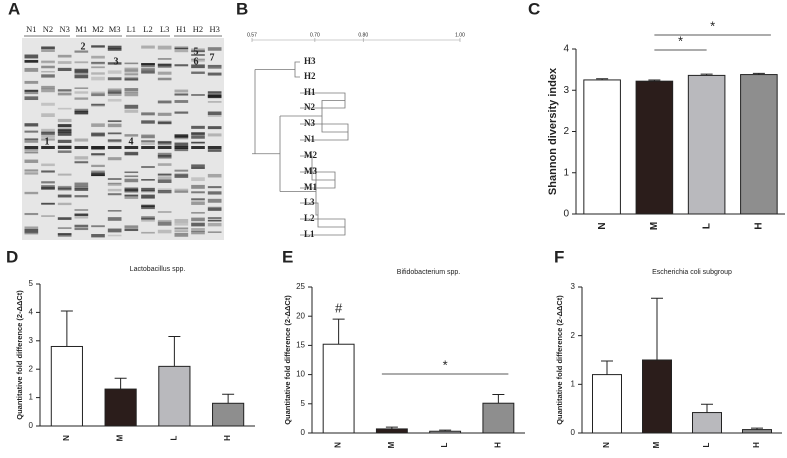  Describe the element at coordinates (573, 432) in the screenshot. I see `y-tick-label: 0` at that location.